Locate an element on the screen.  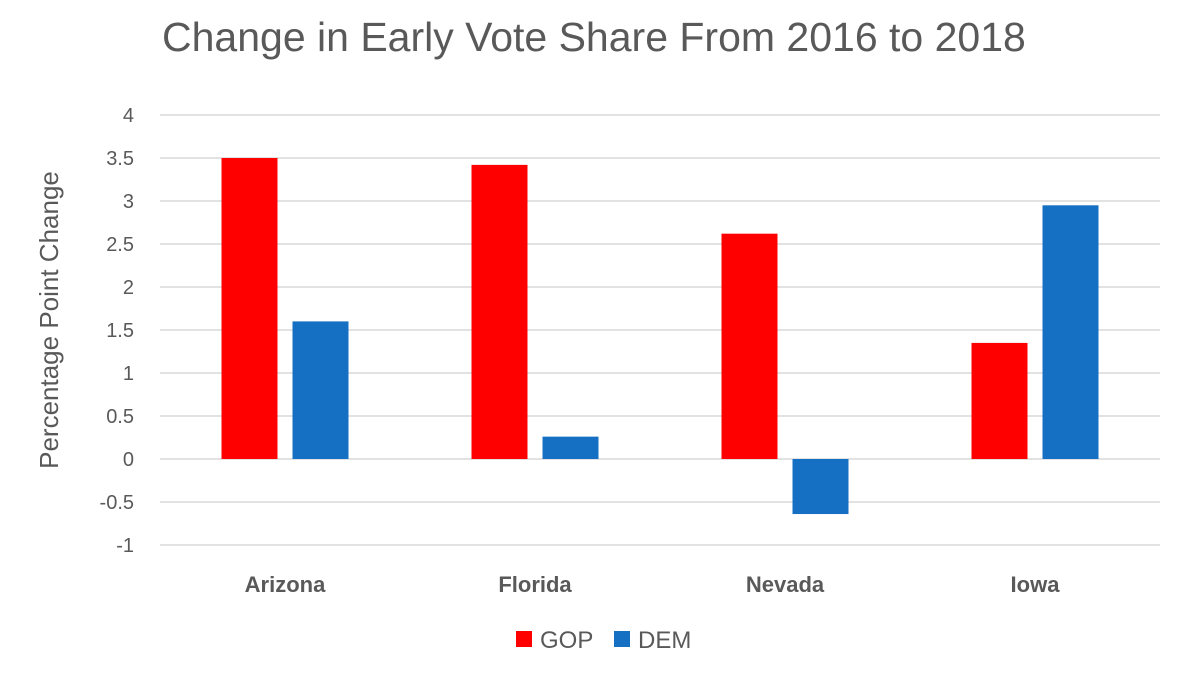
y-tick-label: 3.5 is located at coordinates (120, 159).